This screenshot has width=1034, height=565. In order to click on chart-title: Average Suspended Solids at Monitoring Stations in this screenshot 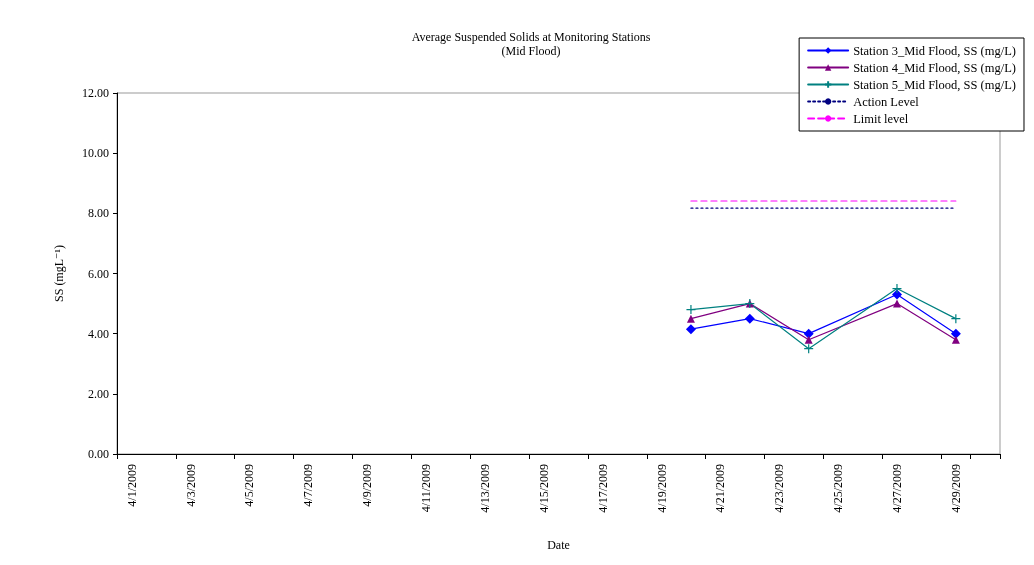, I will do `click(531, 37)`.